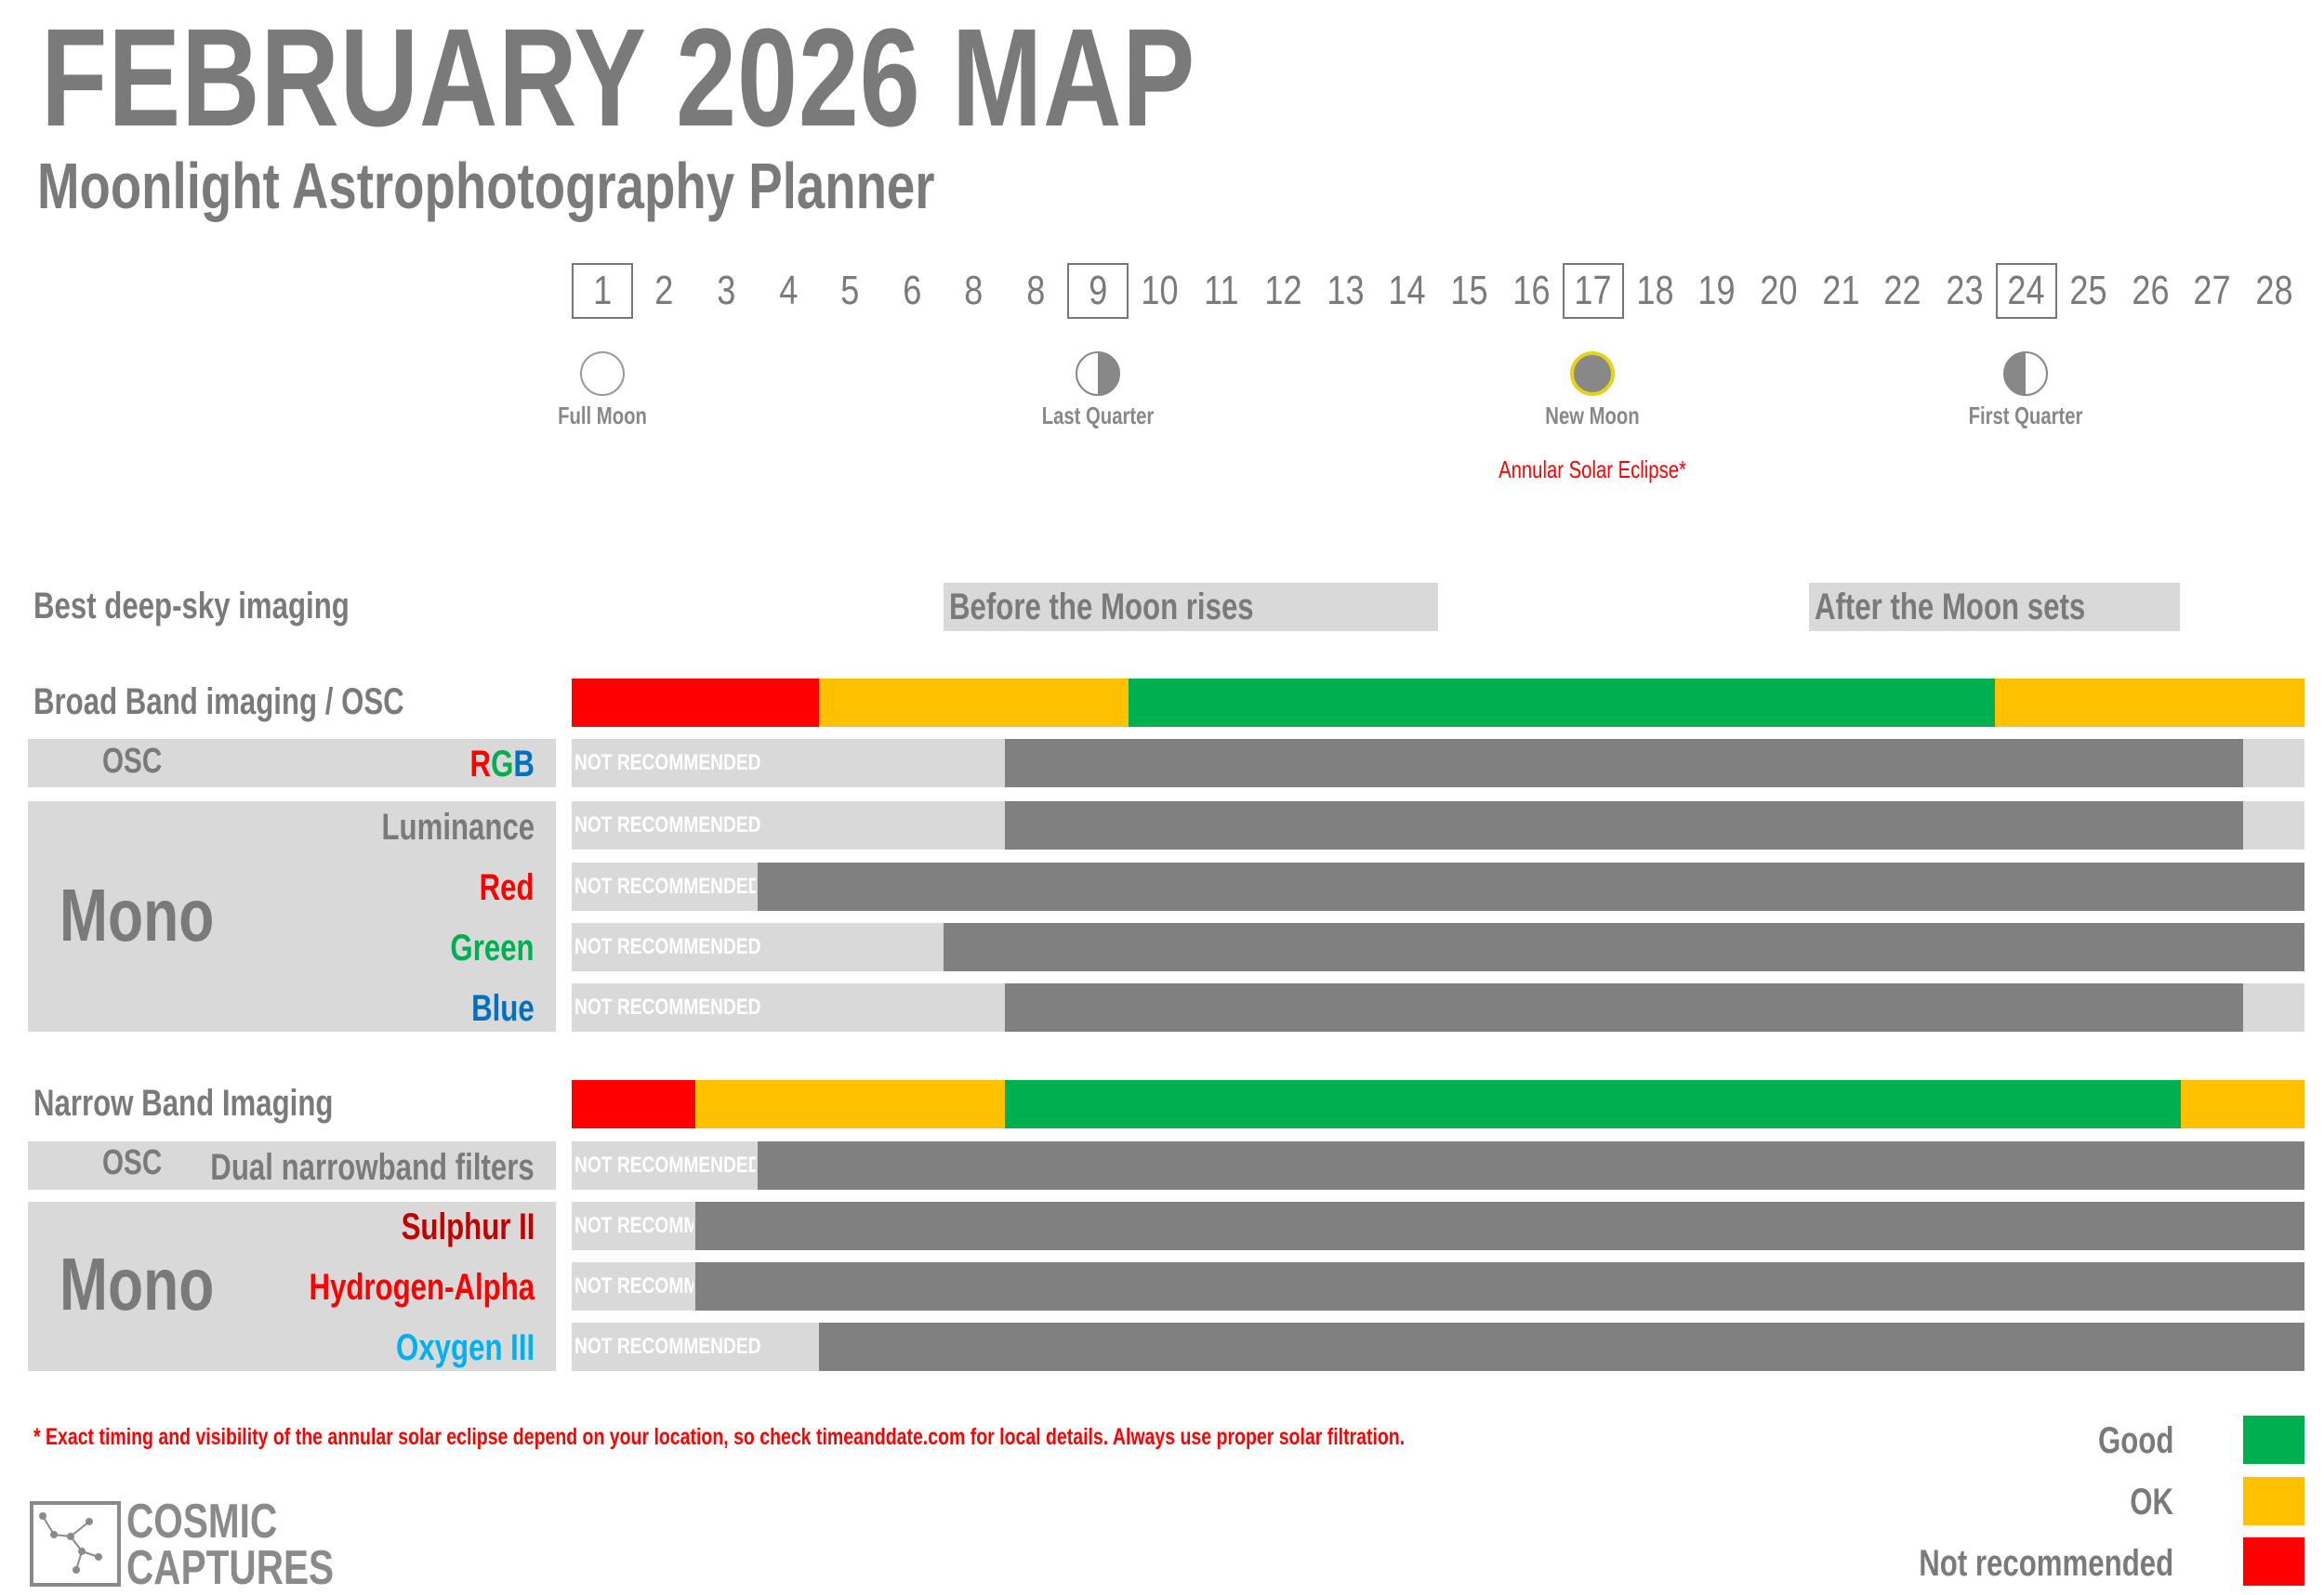  What do you see at coordinates (183, 1103) in the screenshot?
I see `narrowband-label: Narrow Band Imaging` at bounding box center [183, 1103].